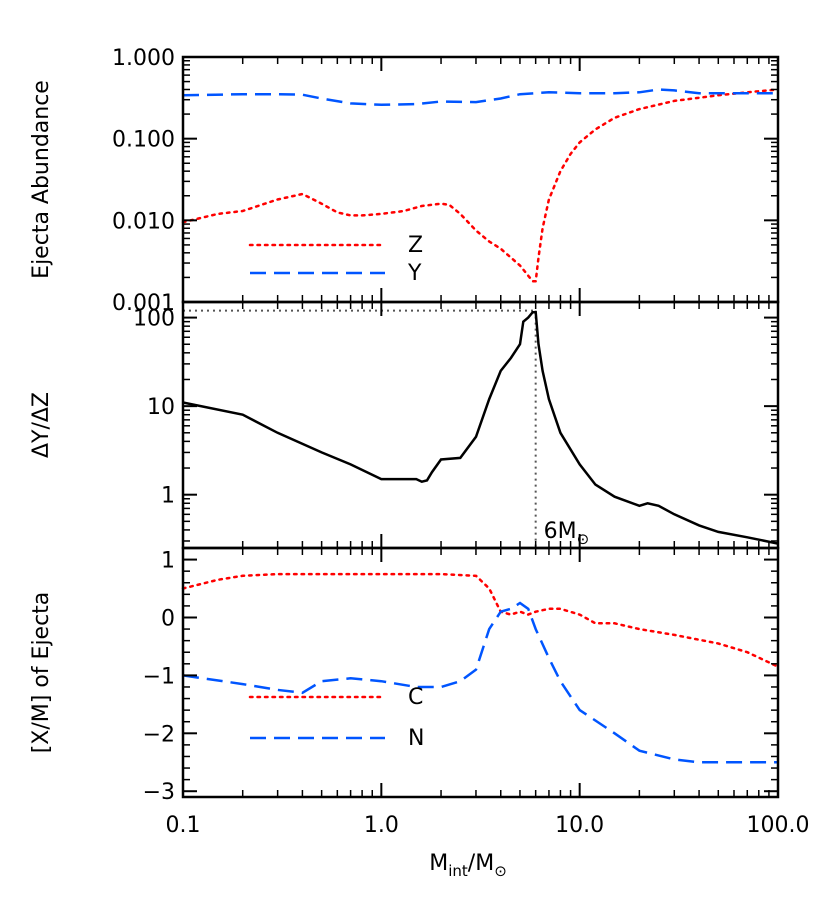  I want to click on y-tick-label: 0.100, so click(143, 140).